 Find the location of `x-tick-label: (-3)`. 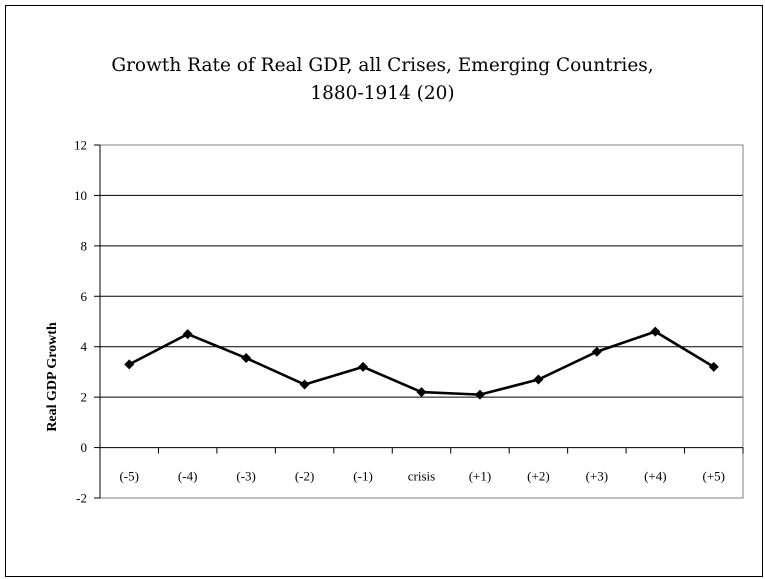

x-tick-label: (-3) is located at coordinates (246, 476).